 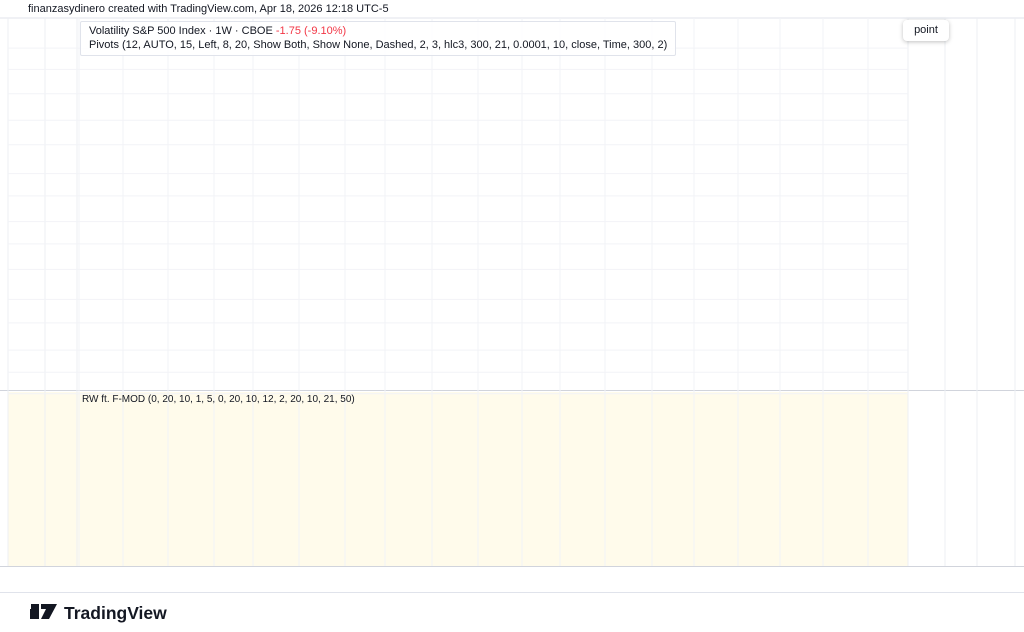 I want to click on symbol-title: Volatility S&P 500 Index · 1W · CBOE, so click(x=181, y=31).